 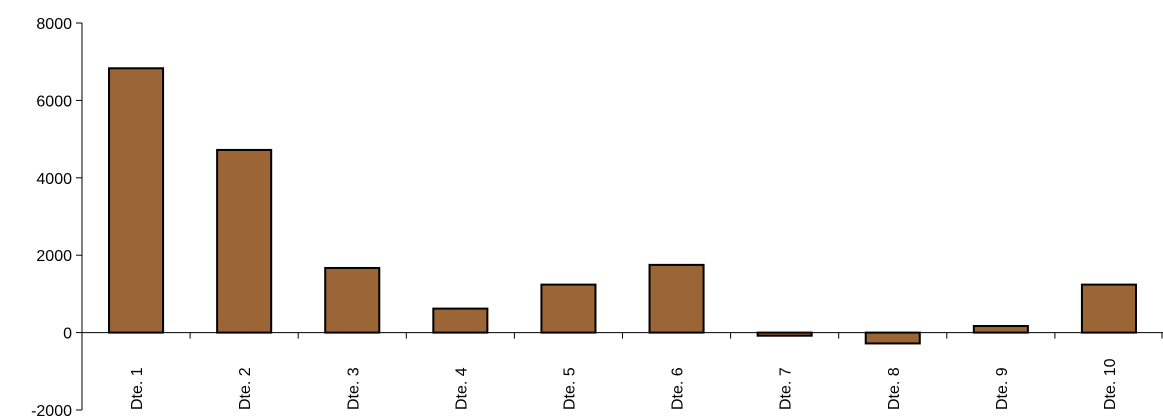 What do you see at coordinates (678, 388) in the screenshot?
I see `x-category-label: Dte. 6` at bounding box center [678, 388].